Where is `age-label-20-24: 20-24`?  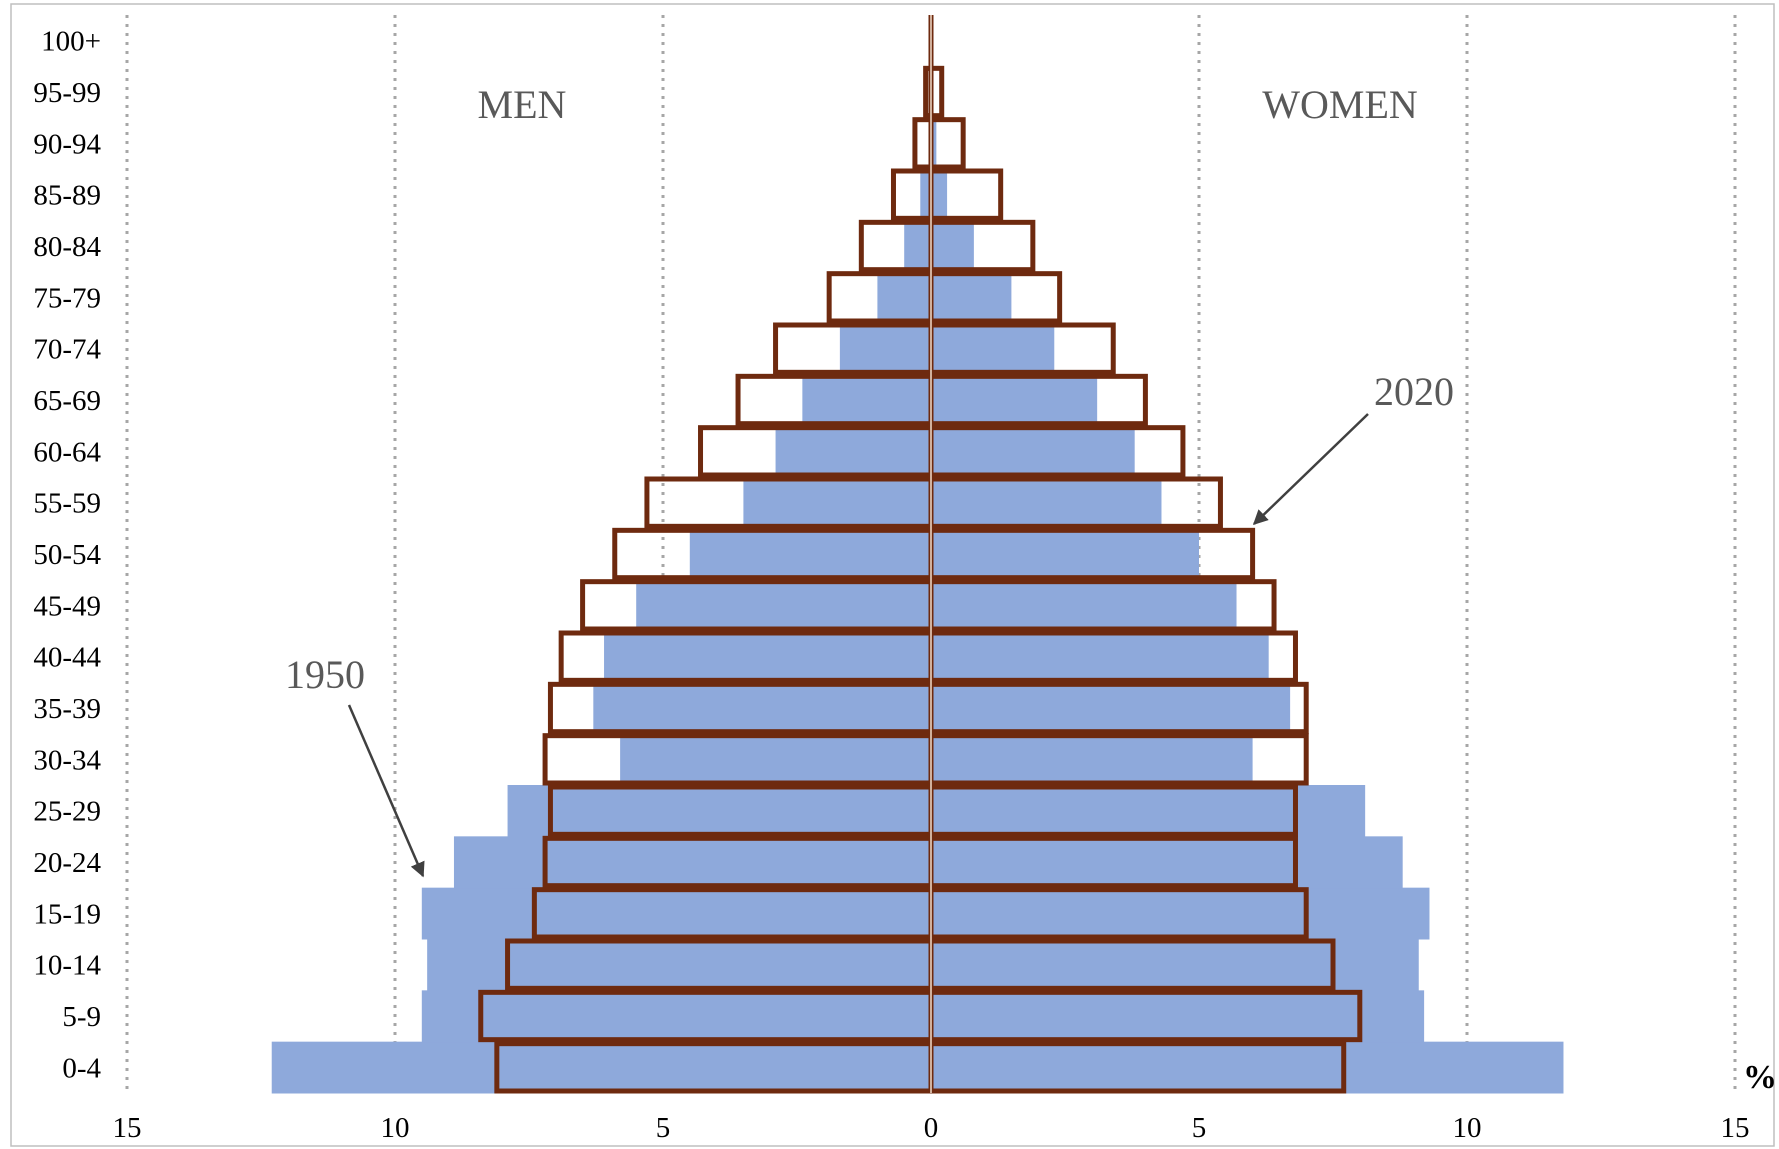
age-label-20-24: 20-24 is located at coordinates (67, 863).